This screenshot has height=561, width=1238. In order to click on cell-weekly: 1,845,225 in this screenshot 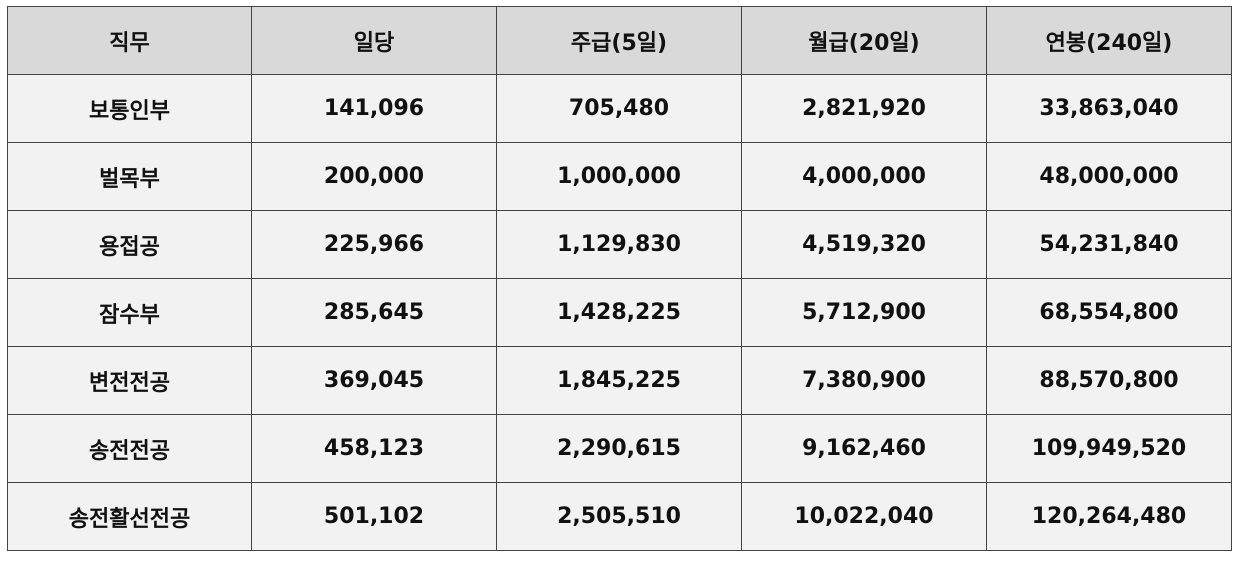, I will do `click(619, 380)`.